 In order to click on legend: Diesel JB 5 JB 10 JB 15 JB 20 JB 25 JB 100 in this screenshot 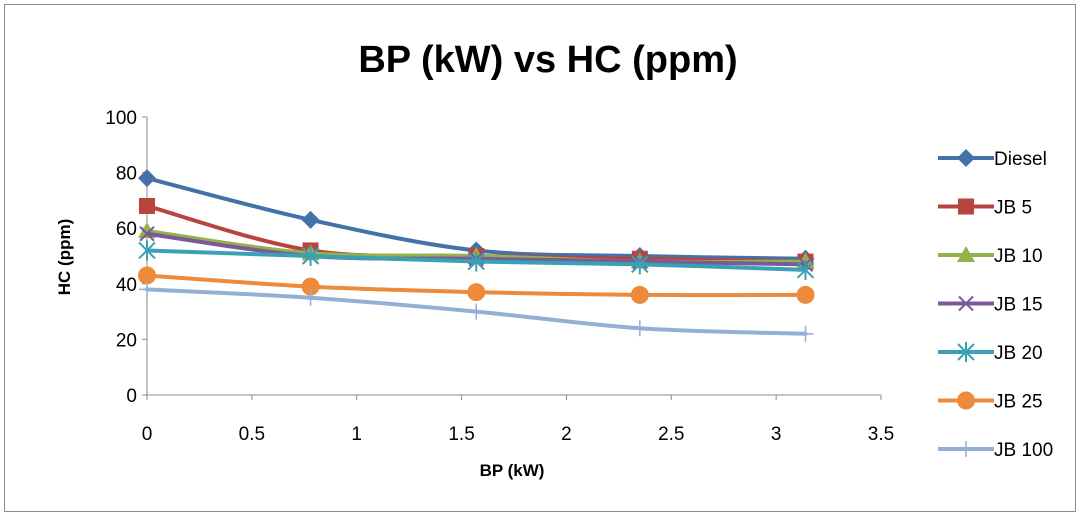, I will do `click(995, 305)`.